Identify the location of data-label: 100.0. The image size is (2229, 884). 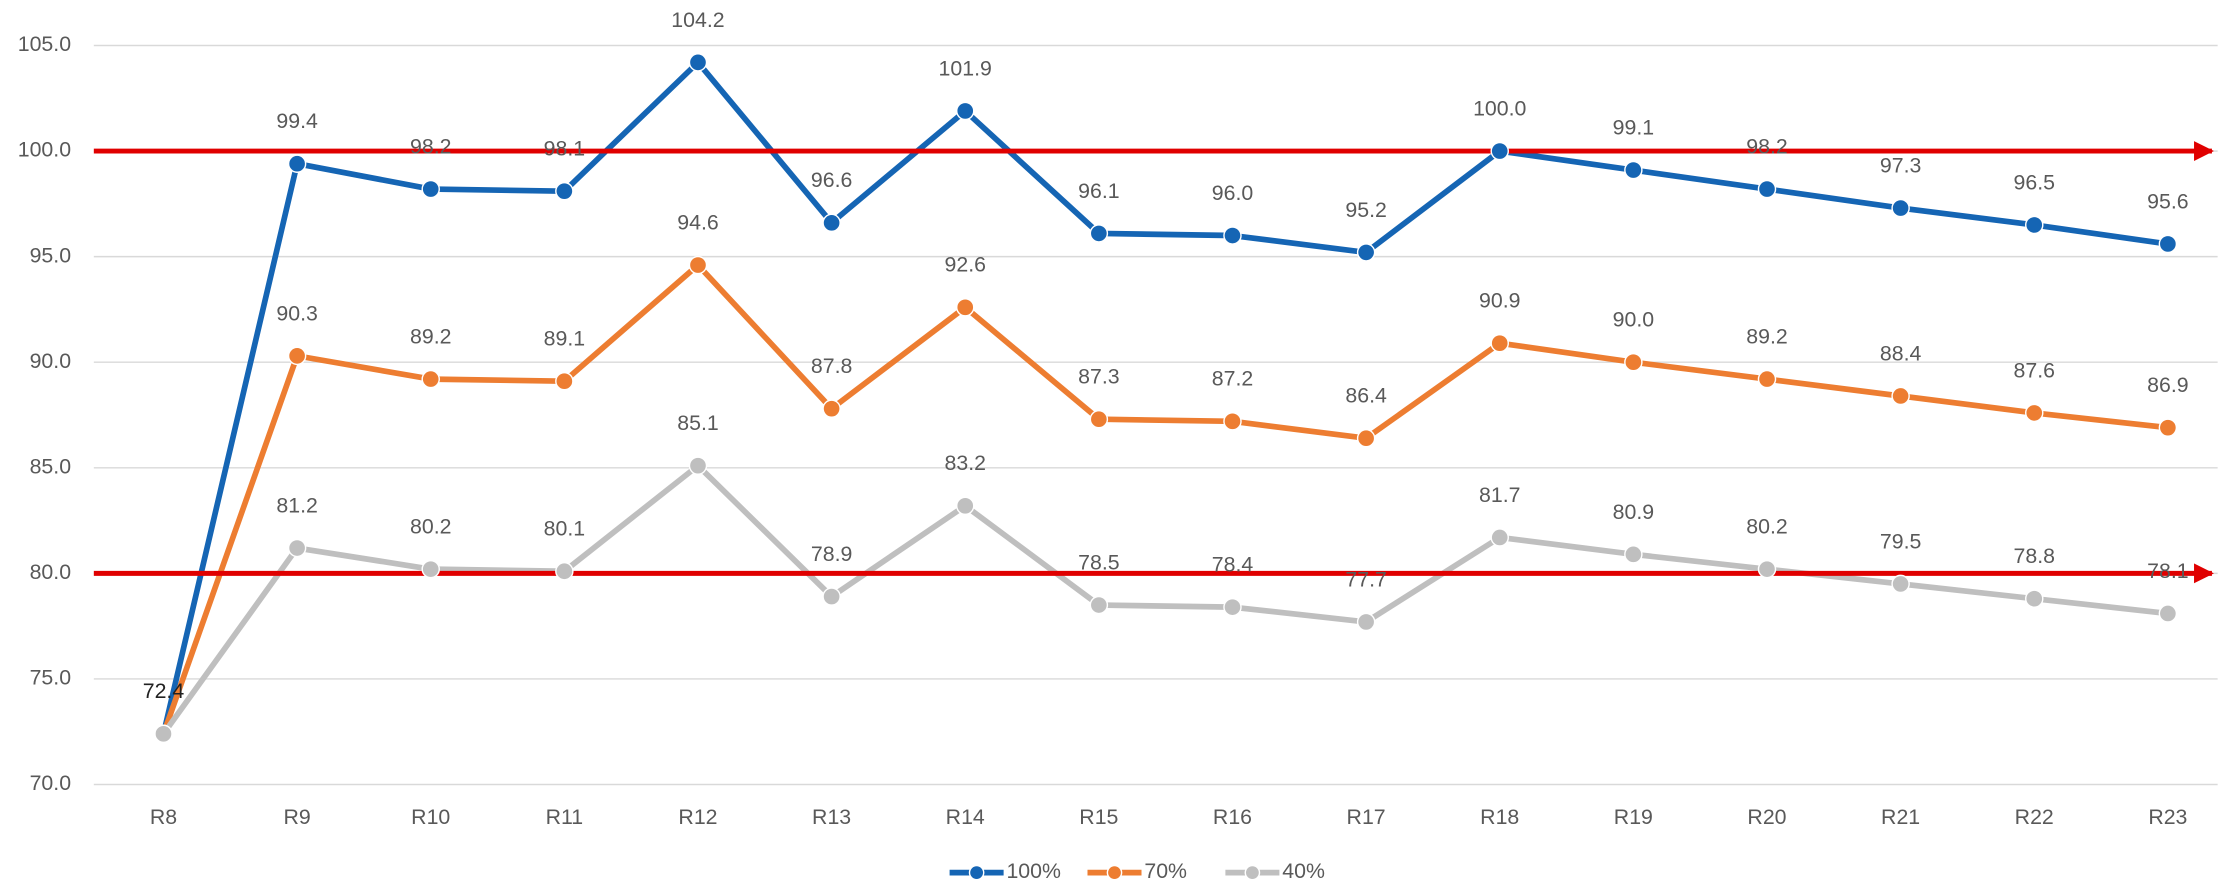
(1499, 108).